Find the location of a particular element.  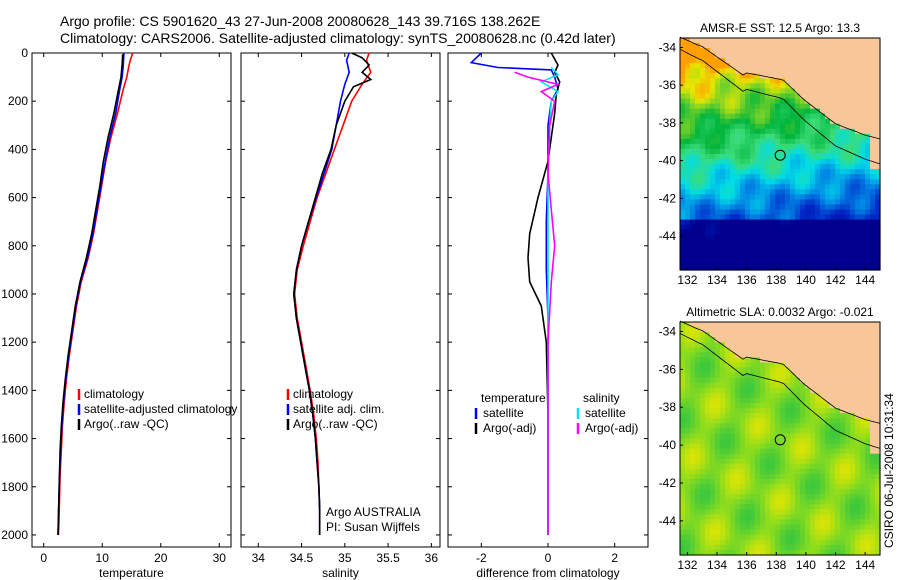

y-tick-label: -34 is located at coordinates (668, 331).